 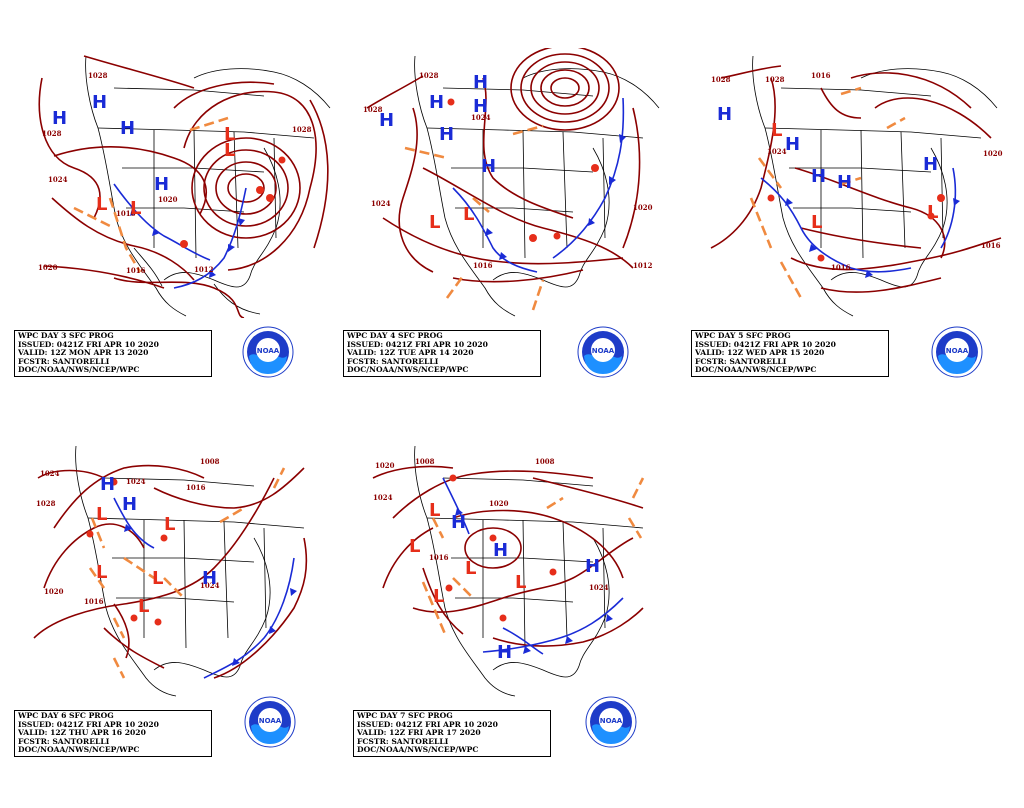 I want to click on info-valid: VALID: 12Z THU APR 16 2020, so click(x=82, y=733).